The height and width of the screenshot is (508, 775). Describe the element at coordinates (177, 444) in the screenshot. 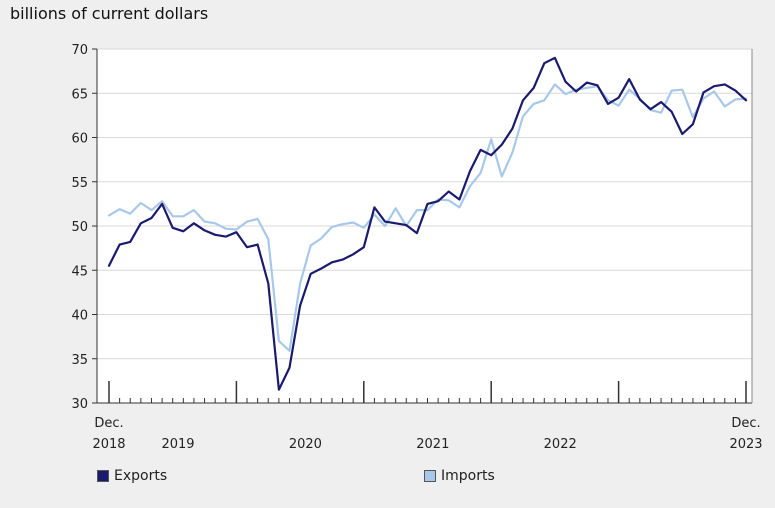

I see `x-tick-label-2019: 2019` at that location.